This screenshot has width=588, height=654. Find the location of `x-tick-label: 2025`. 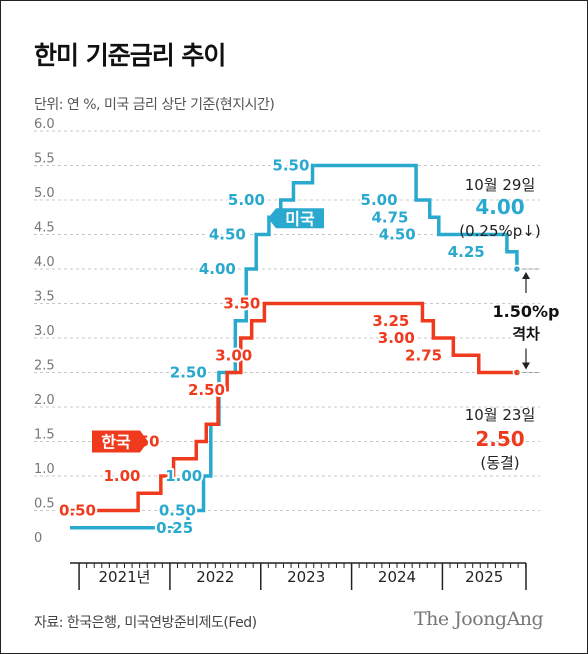

x-tick-label: 2025 is located at coordinates (484, 577).